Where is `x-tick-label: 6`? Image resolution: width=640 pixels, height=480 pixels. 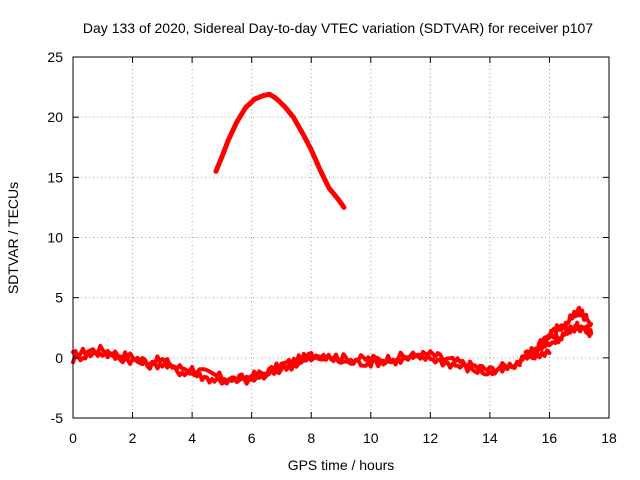
x-tick-label: 6 is located at coordinates (252, 438).